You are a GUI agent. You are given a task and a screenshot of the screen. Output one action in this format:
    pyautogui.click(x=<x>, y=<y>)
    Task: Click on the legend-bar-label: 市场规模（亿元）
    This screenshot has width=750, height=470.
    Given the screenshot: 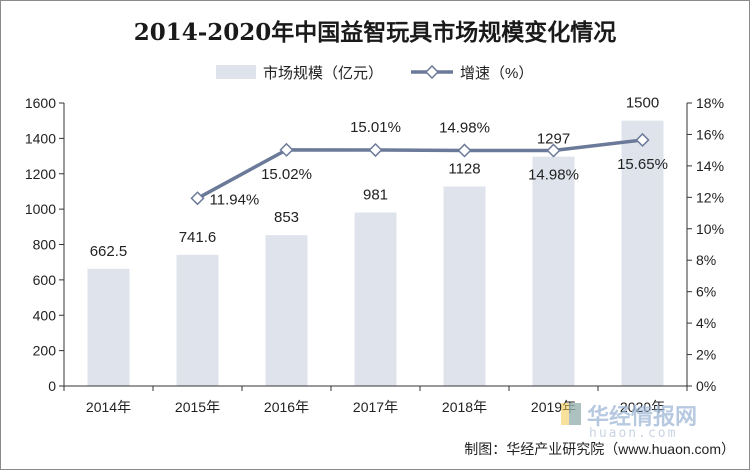 What is the action you would take?
    pyautogui.click(x=323, y=73)
    